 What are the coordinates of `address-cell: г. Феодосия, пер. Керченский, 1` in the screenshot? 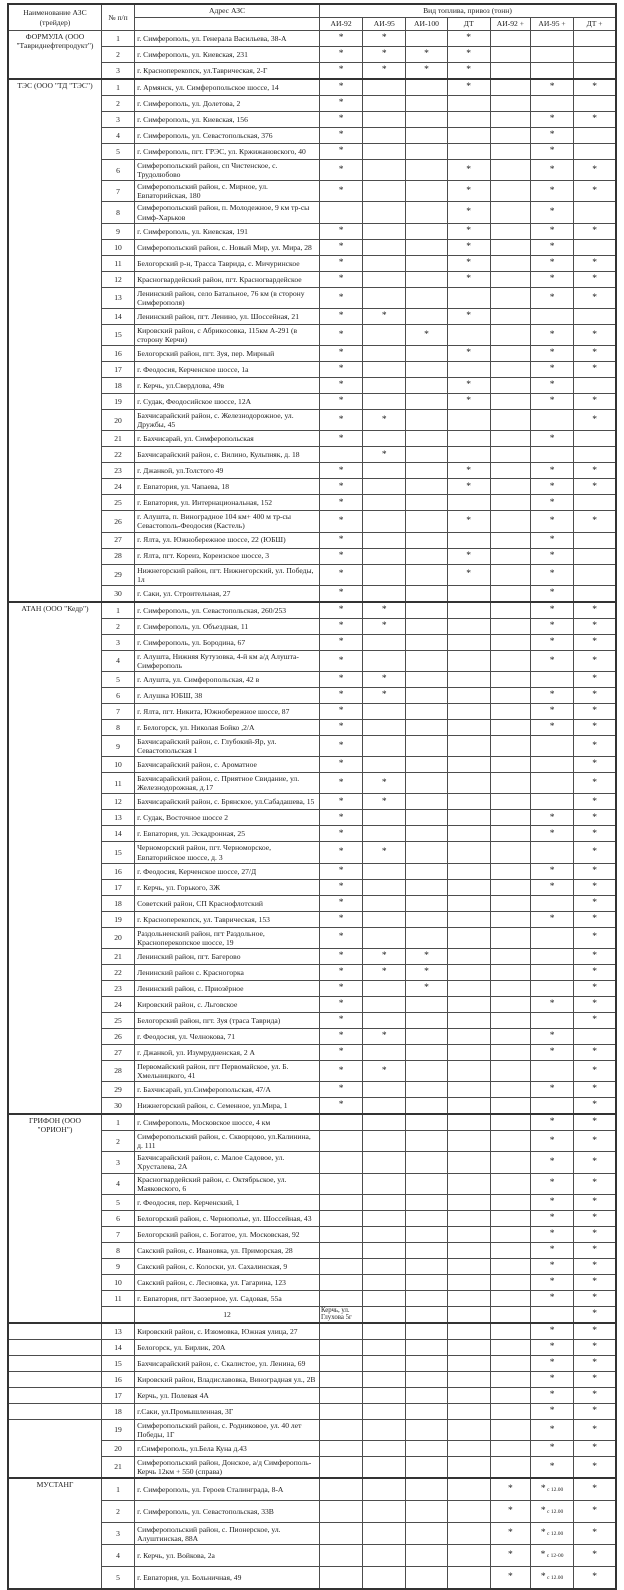 It's located at (227, 1202).